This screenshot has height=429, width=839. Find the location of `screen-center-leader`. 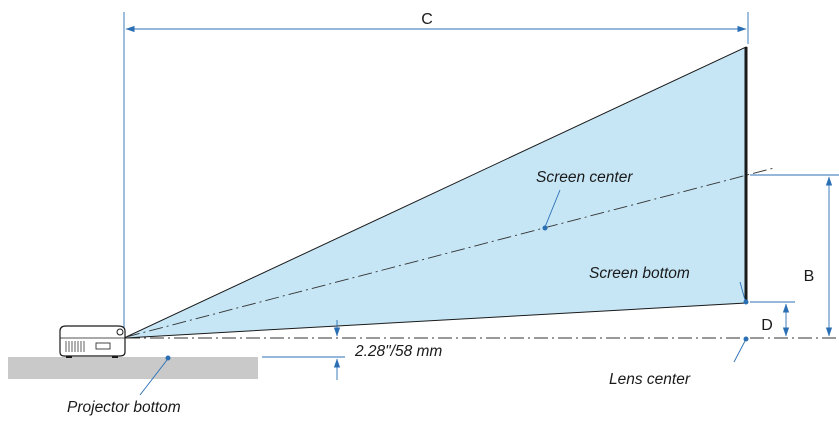

screen-center-leader is located at coordinates (552, 208).